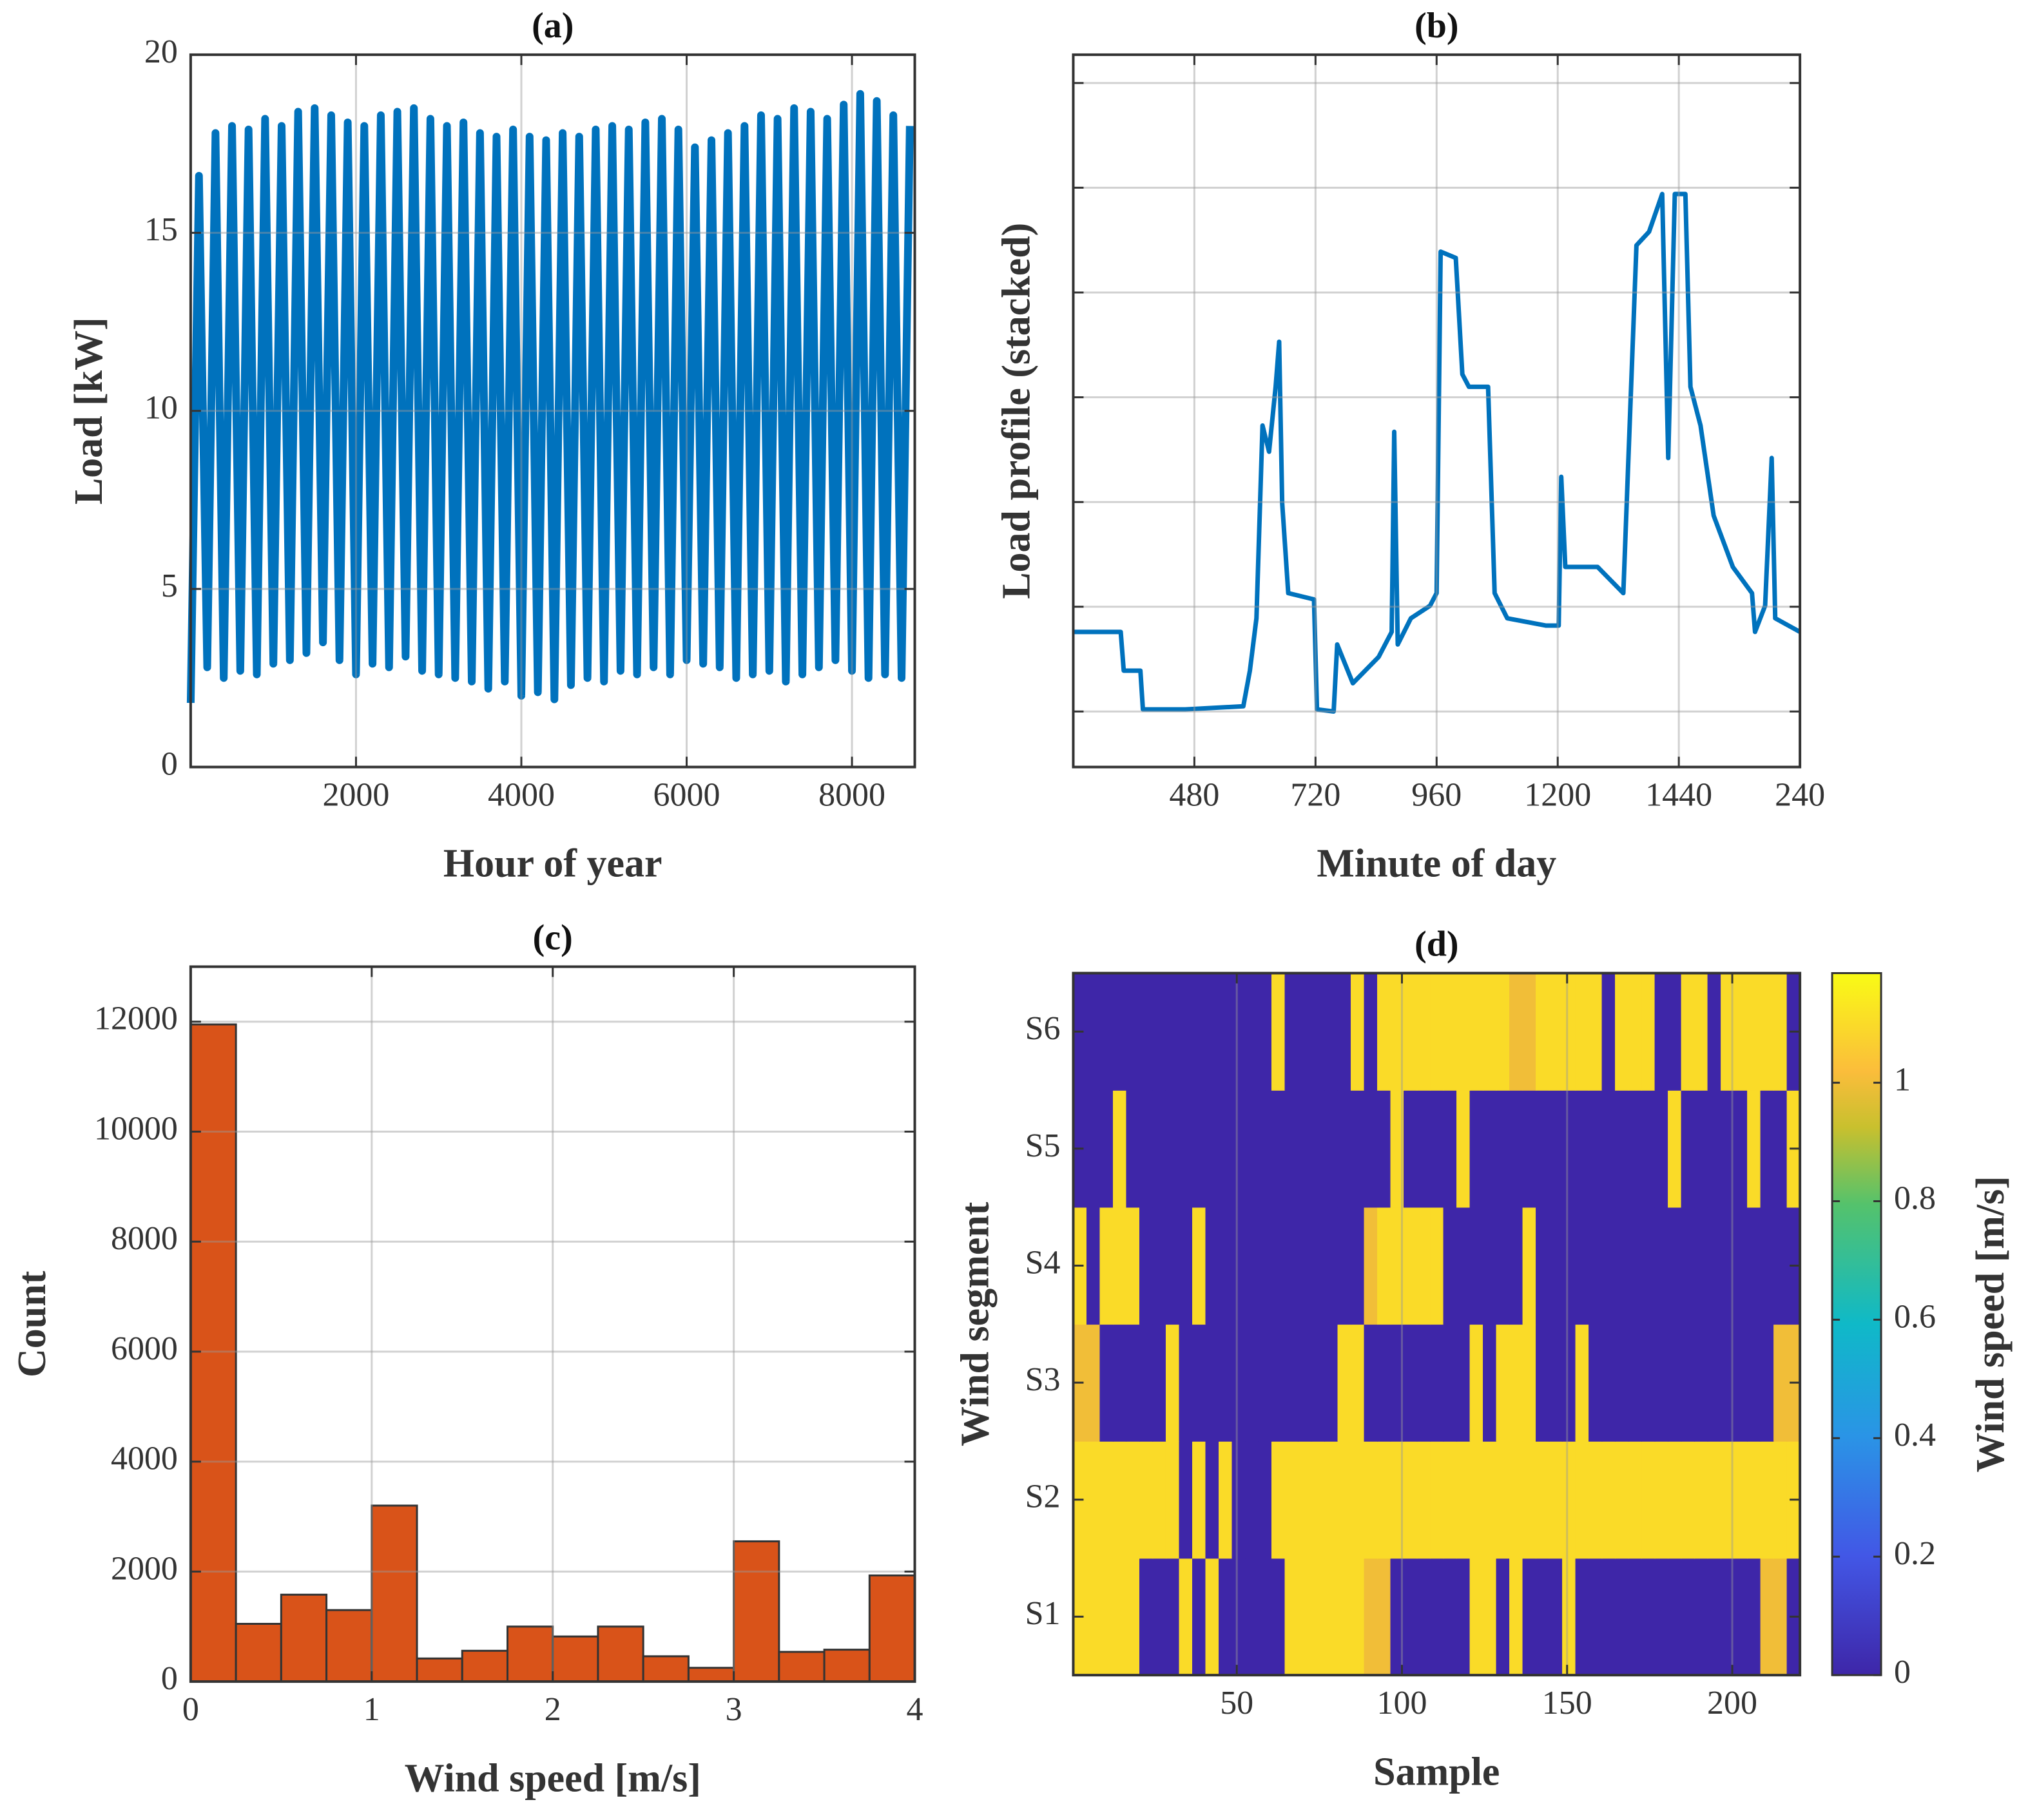  What do you see at coordinates (136, 1019) in the screenshot?
I see `y-tick-label: 12000` at bounding box center [136, 1019].